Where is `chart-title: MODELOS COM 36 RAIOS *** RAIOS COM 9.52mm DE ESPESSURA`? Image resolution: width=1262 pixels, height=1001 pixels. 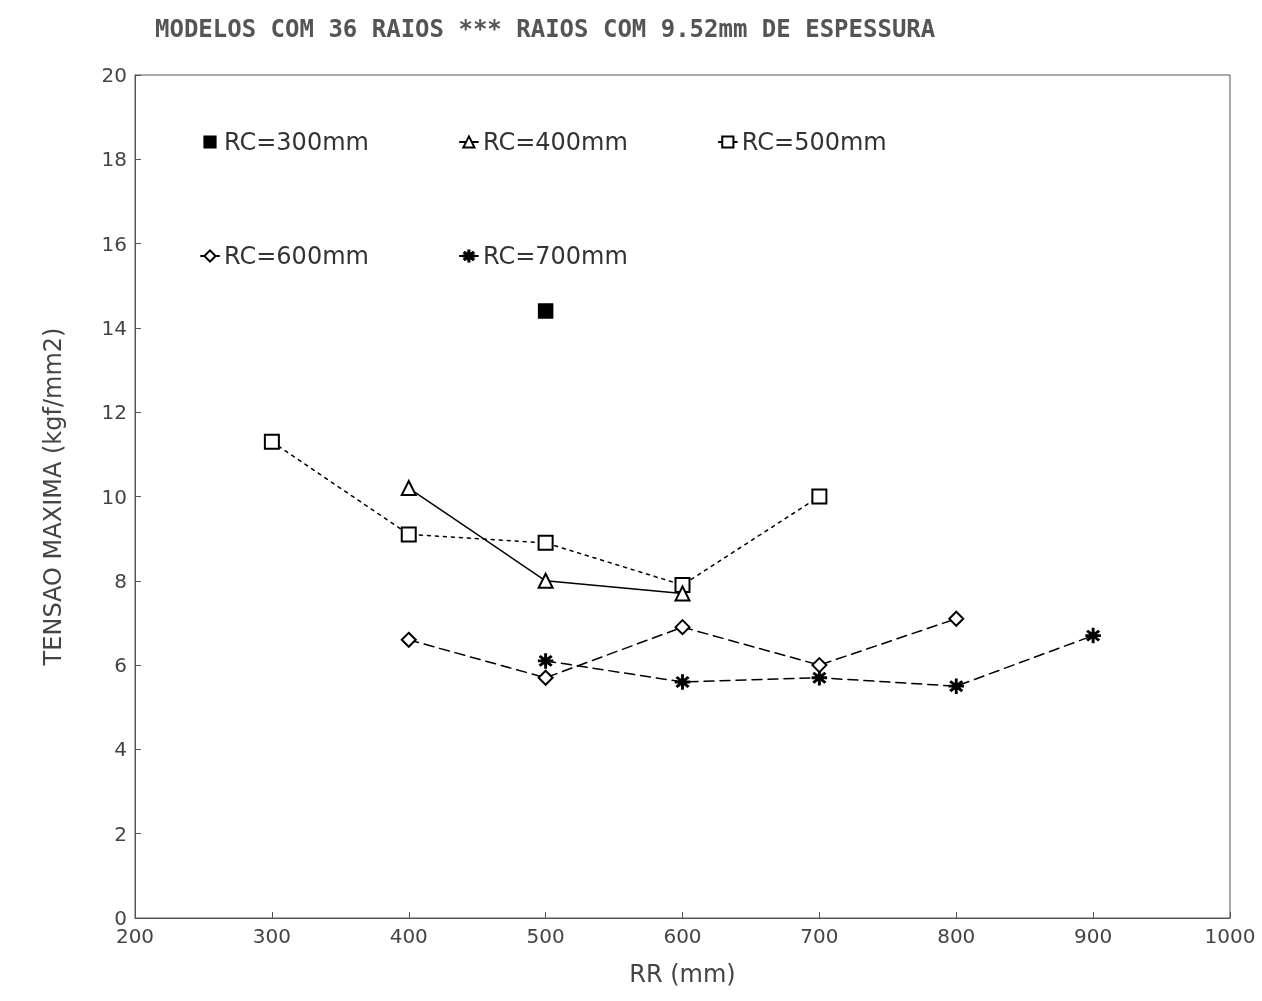 chart-title: MODELOS COM 36 RAIOS *** RAIOS COM 9.52mm DE ESPESSURA is located at coordinates (545, 29).